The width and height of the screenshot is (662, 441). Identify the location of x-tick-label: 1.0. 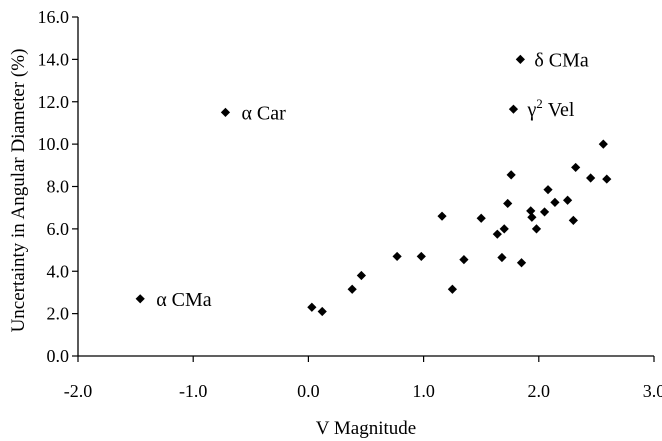
(423, 391).